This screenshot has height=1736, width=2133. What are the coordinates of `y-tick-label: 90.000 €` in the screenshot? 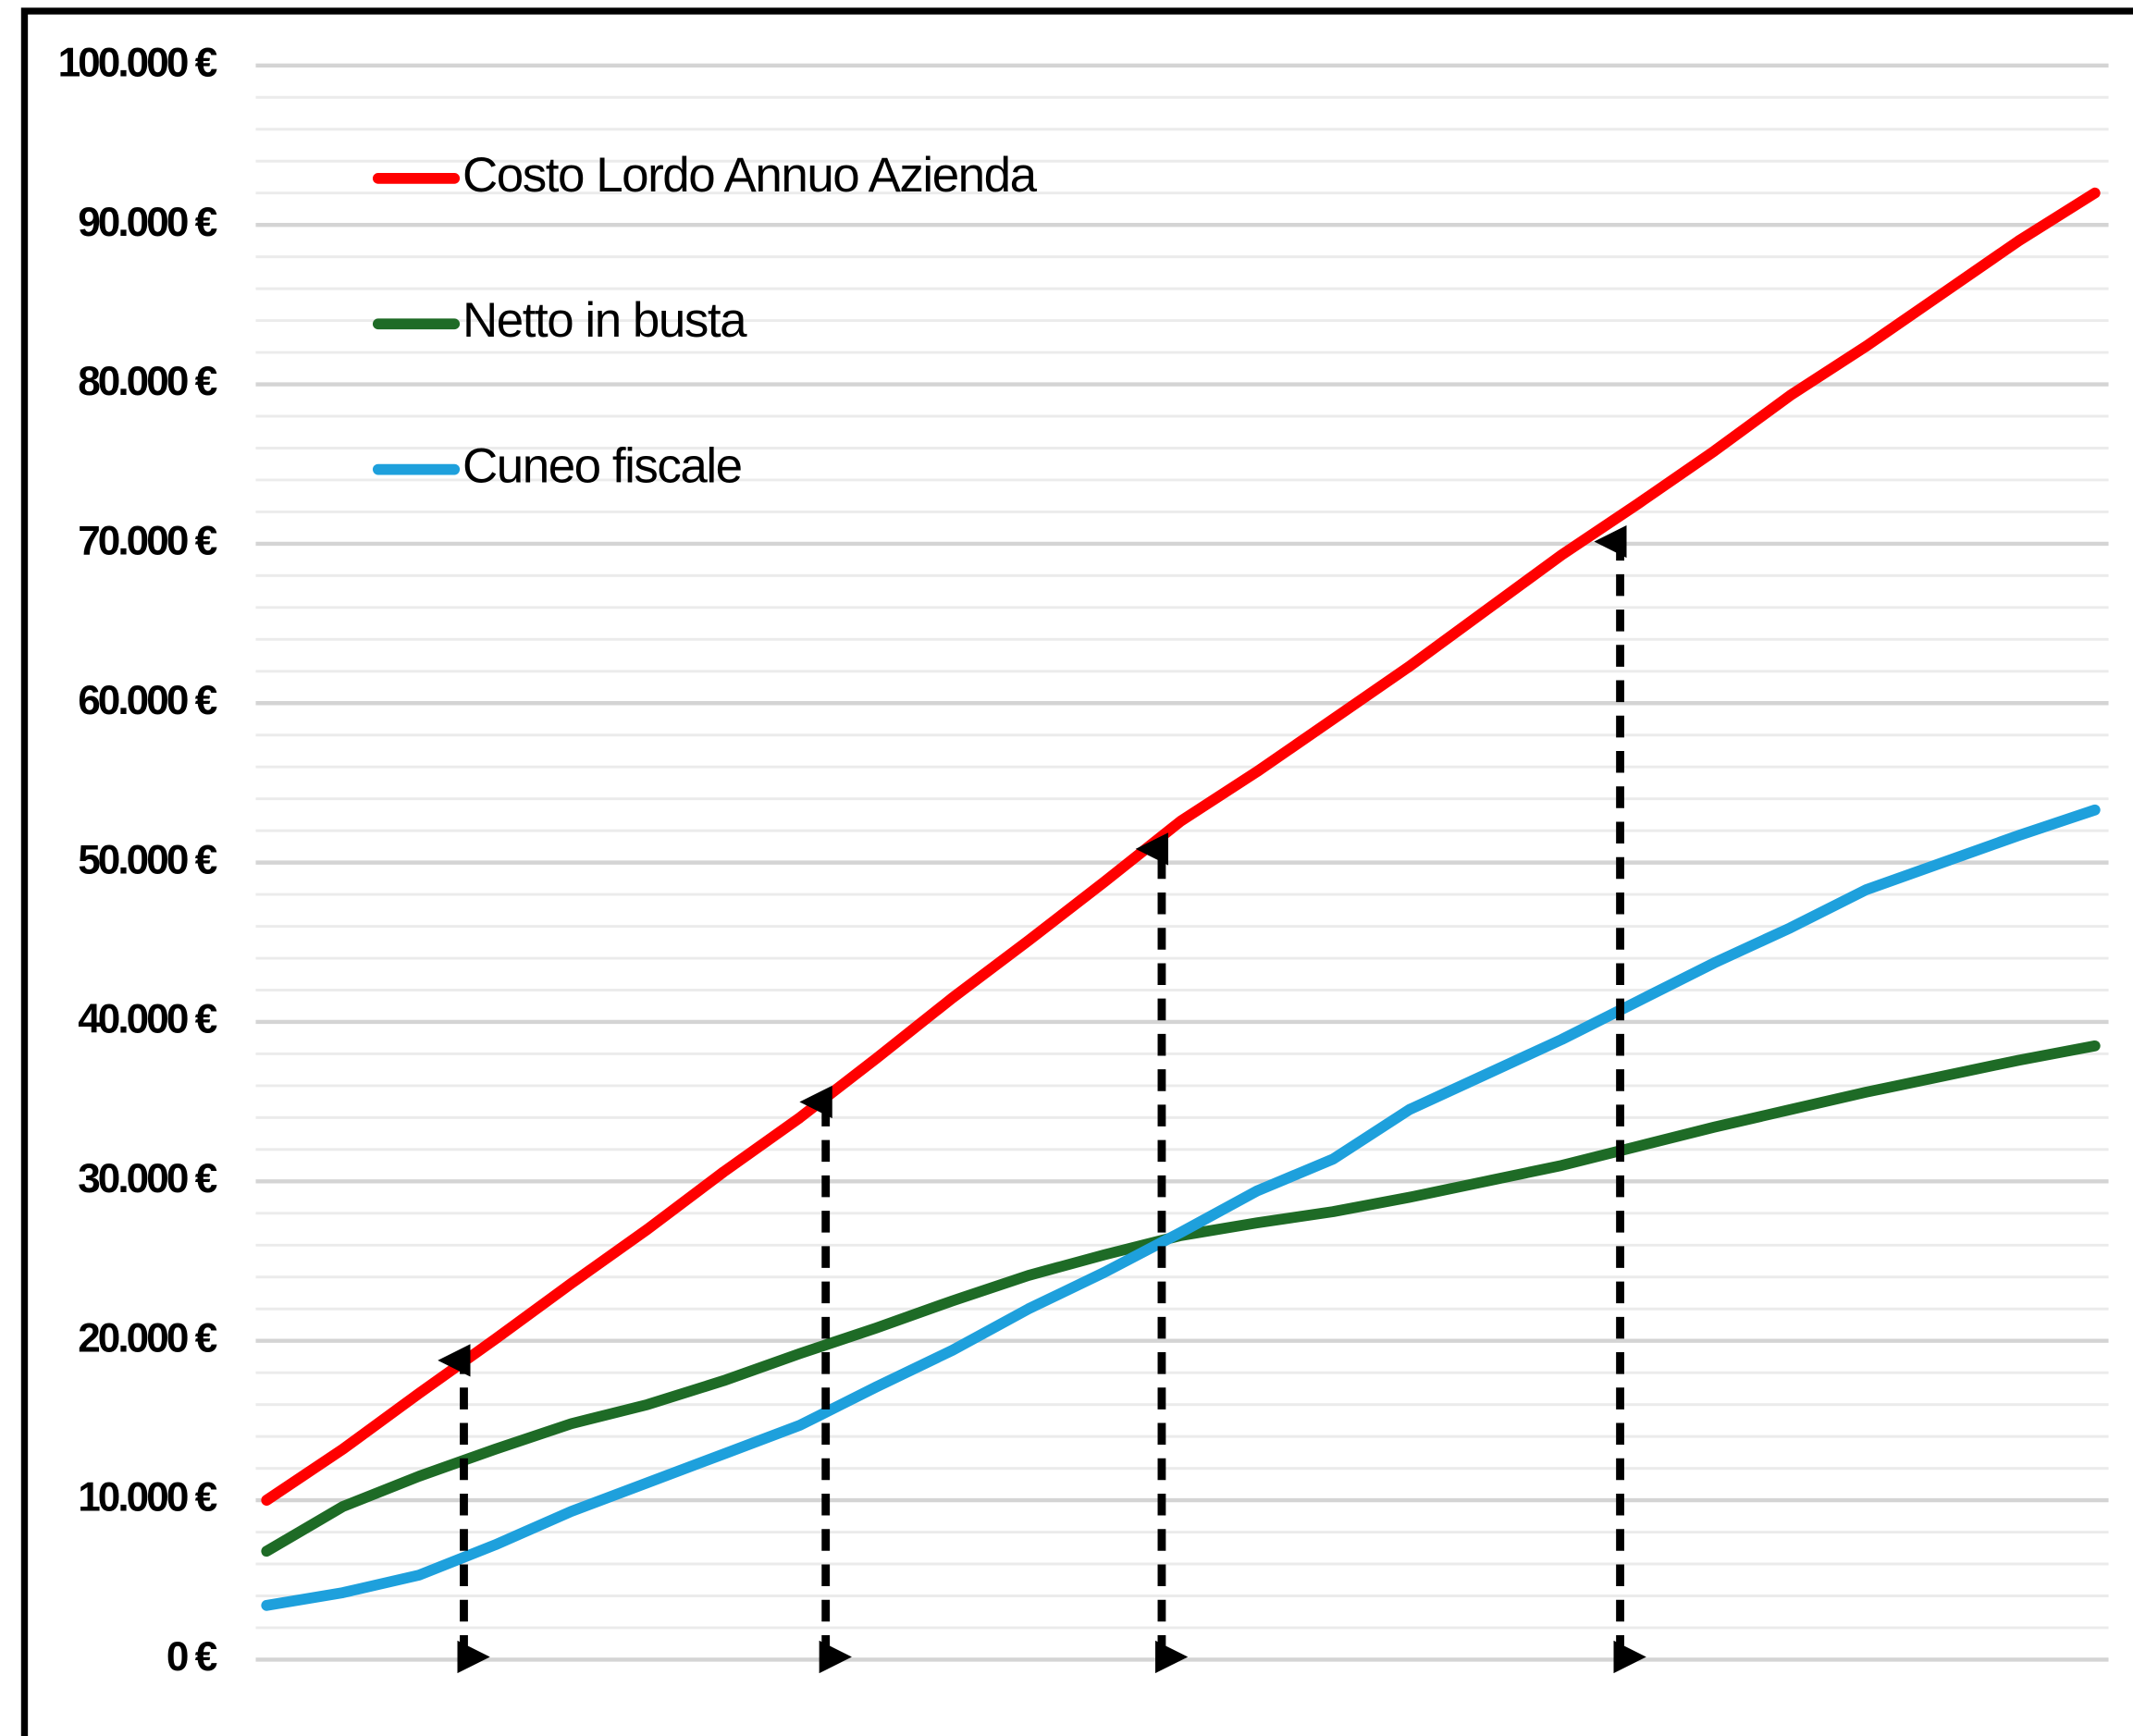 It's located at (147, 222).